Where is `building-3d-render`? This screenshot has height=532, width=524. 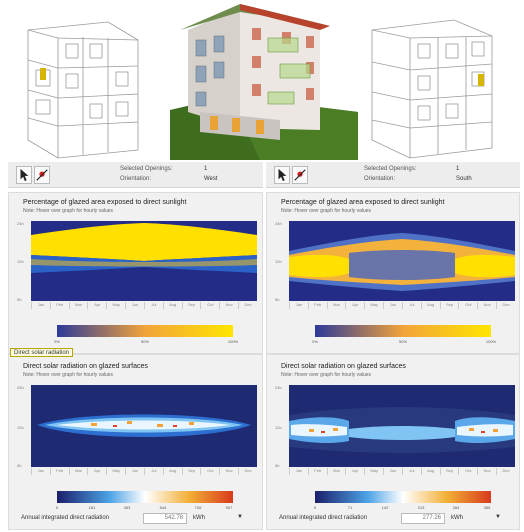
building-3d-render is located at coordinates (264, 80).